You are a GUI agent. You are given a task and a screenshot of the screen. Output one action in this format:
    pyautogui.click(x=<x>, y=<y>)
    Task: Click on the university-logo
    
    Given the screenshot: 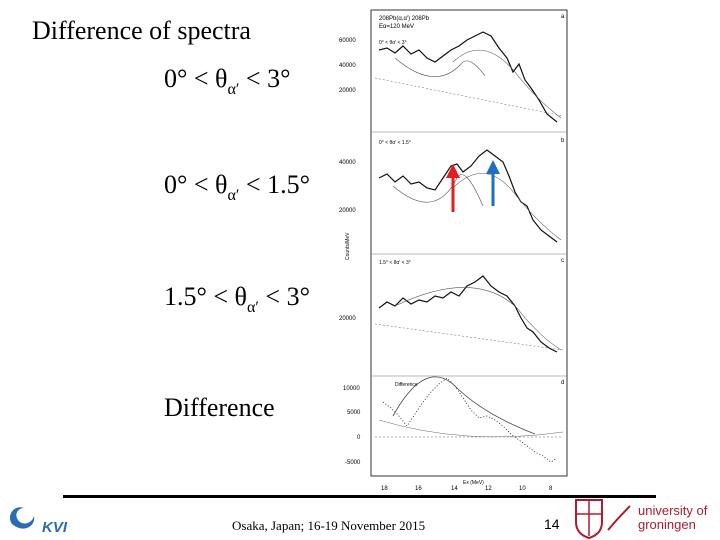 What is the action you would take?
    pyautogui.click(x=646, y=518)
    